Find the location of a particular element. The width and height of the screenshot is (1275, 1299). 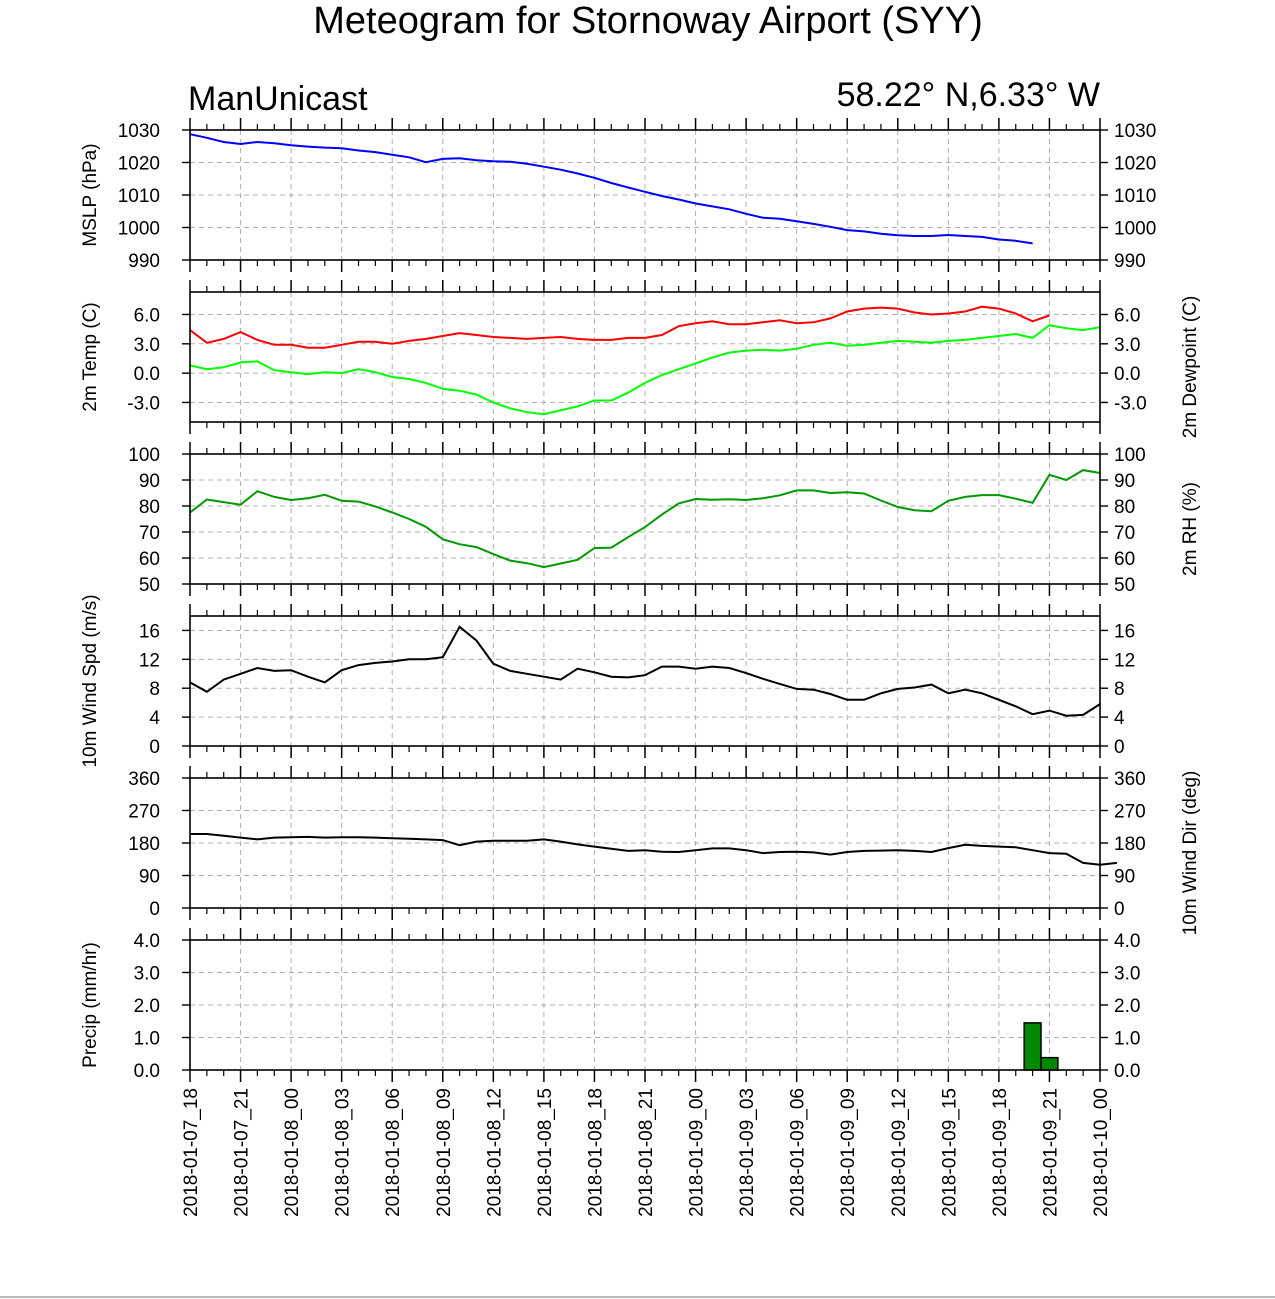

y-tick-label: 270 is located at coordinates (144, 812).